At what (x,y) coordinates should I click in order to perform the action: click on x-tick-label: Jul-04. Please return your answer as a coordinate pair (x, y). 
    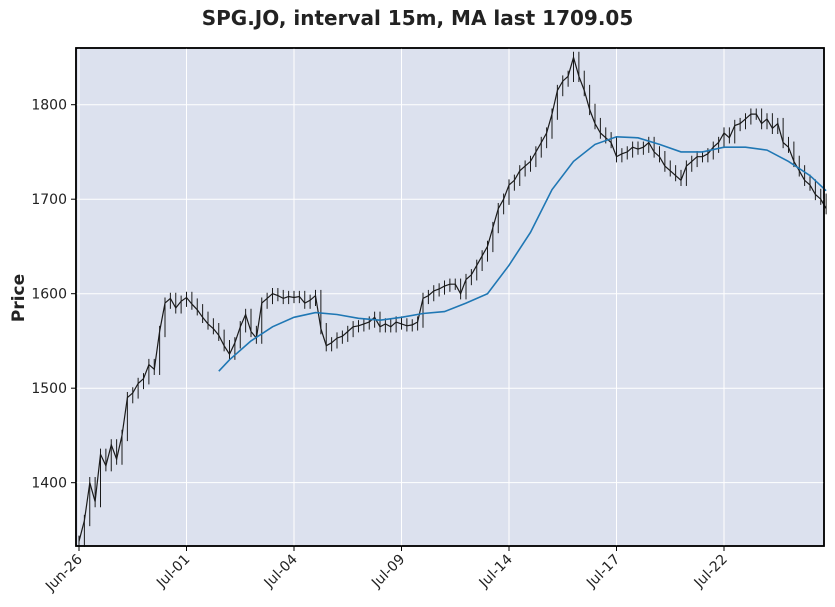
    Looking at the image, I should click on (281, 571).